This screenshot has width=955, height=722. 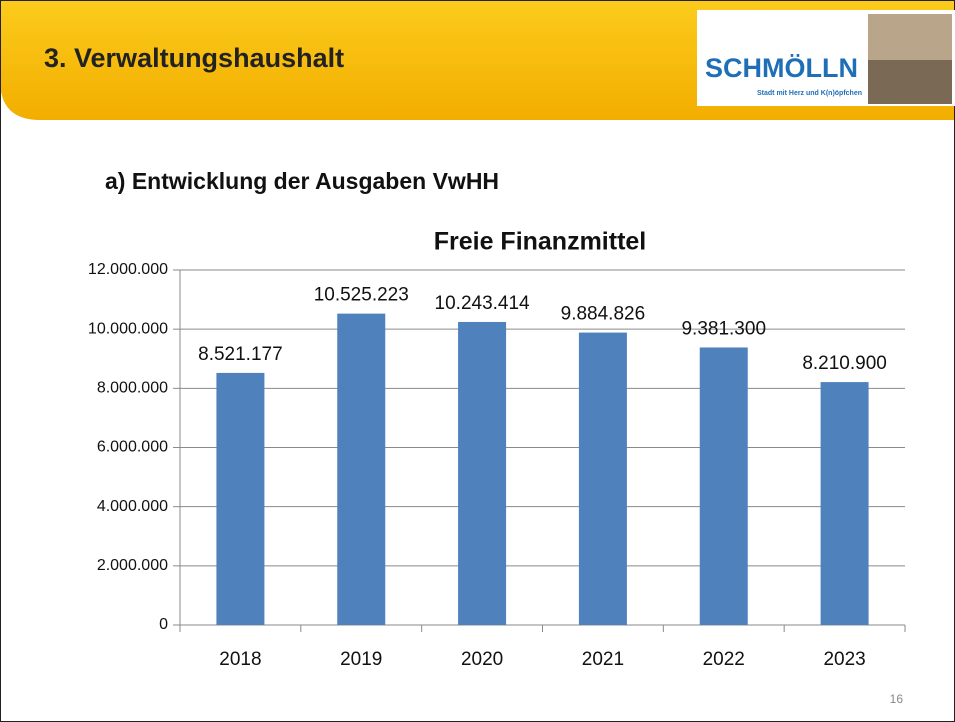 What do you see at coordinates (603, 314) in the screenshot?
I see `data-label: 9.884.826` at bounding box center [603, 314].